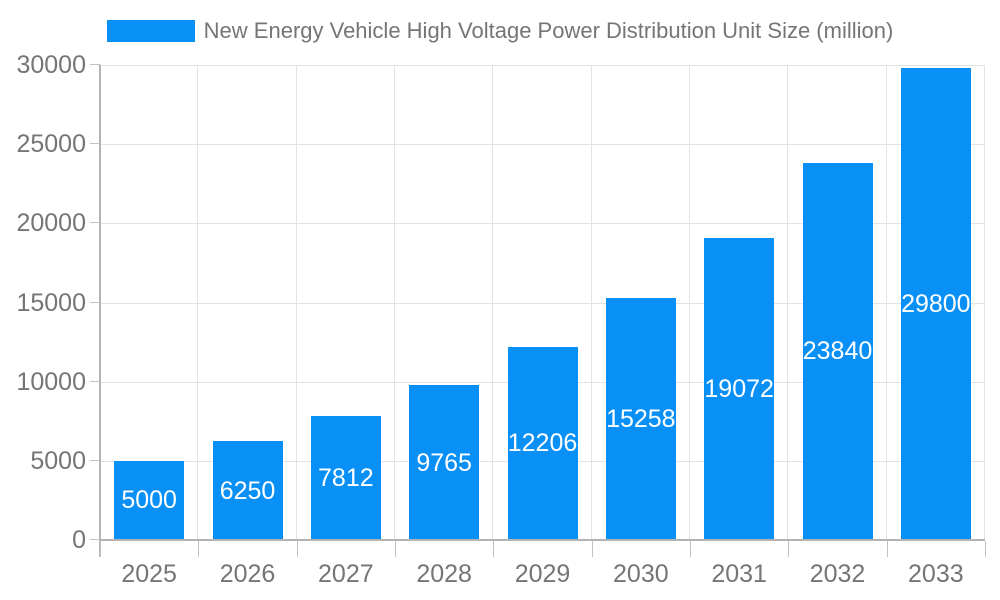 The image size is (1000, 600). I want to click on bar-value-label: 7812, so click(346, 478).